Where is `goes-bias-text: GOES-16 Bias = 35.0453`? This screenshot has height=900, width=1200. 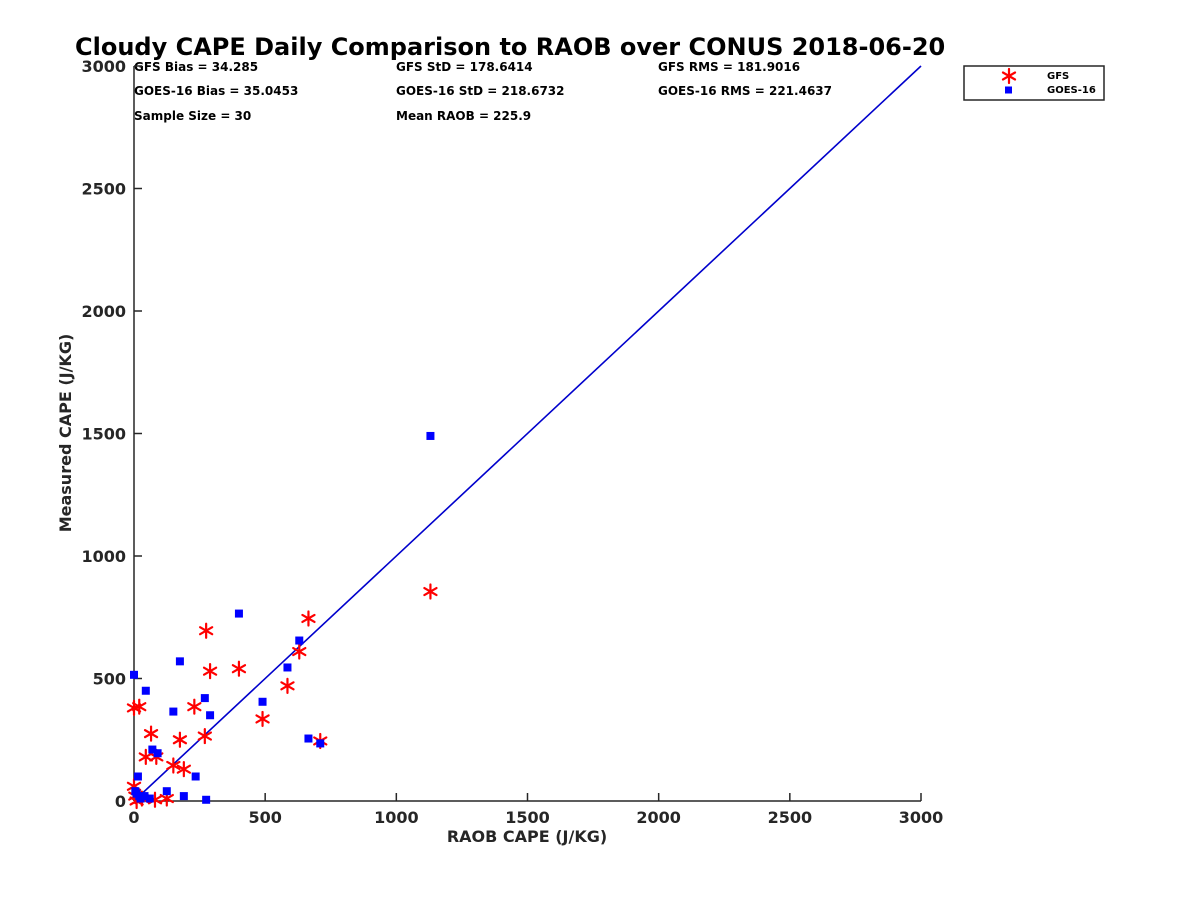 goes-bias-text: GOES-16 Bias = 35.0453 is located at coordinates (216, 91).